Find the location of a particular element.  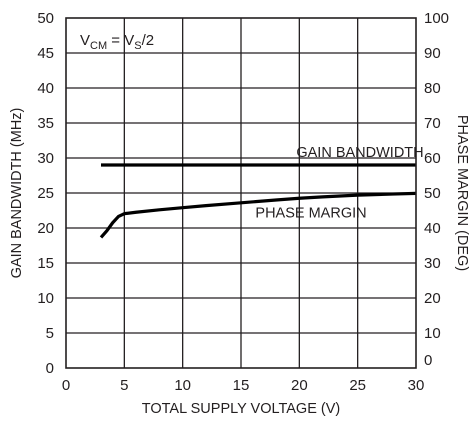

y2-tick-label: 50 is located at coordinates (432, 193).